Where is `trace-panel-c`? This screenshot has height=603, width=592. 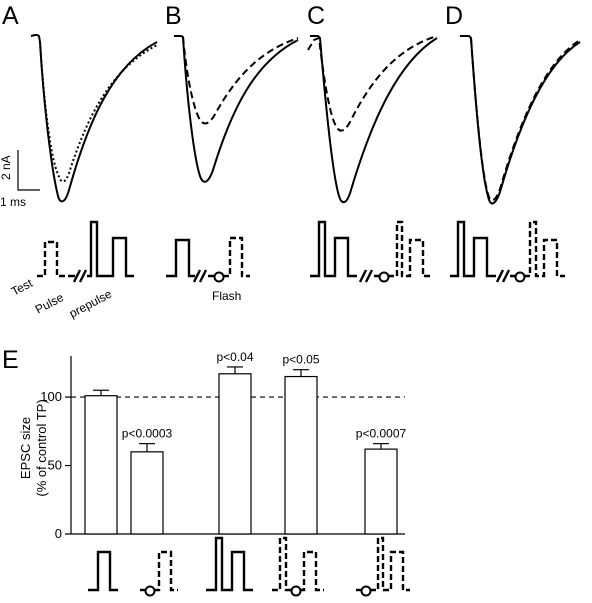
trace-panel-c is located at coordinates (372, 119).